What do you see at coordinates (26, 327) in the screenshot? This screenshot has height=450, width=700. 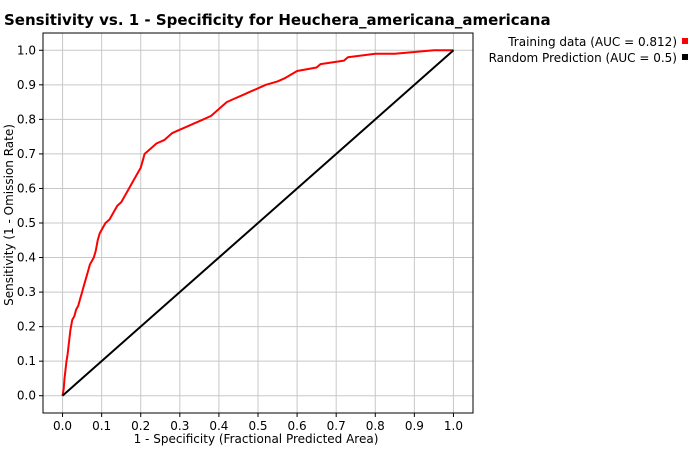 I see `y-tick-label: 0.2` at bounding box center [26, 327].